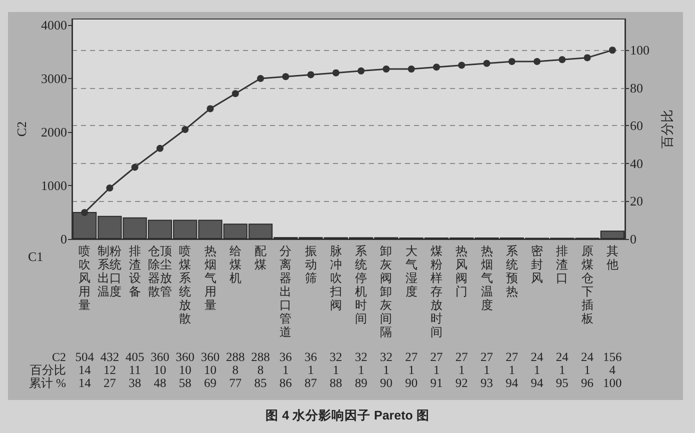 This screenshot has height=433, width=695. Describe the element at coordinates (587, 383) in the screenshot. I see `data-label: 96` at that location.